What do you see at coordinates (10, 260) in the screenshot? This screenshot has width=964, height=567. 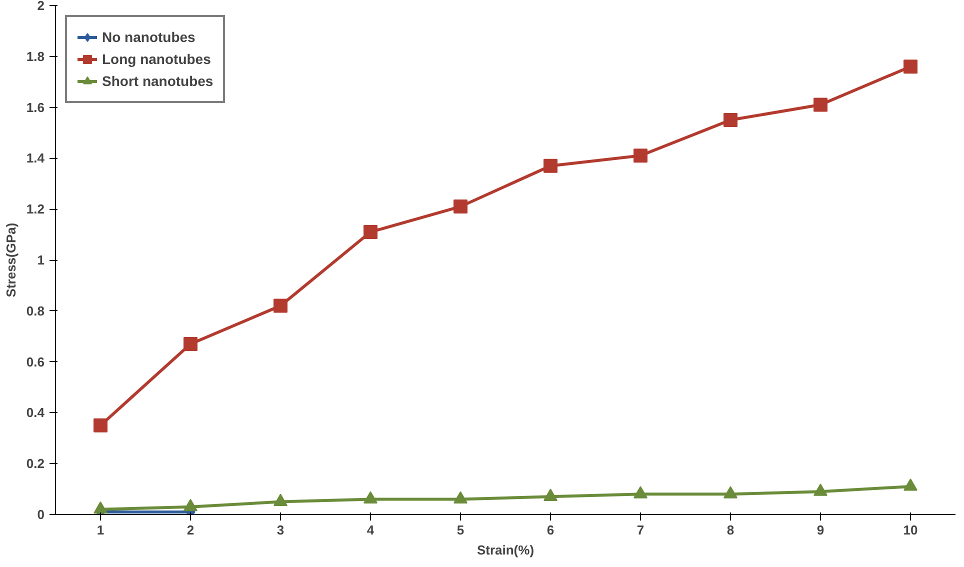 I see `y-axis-title: Stress(GPa)` at bounding box center [10, 260].